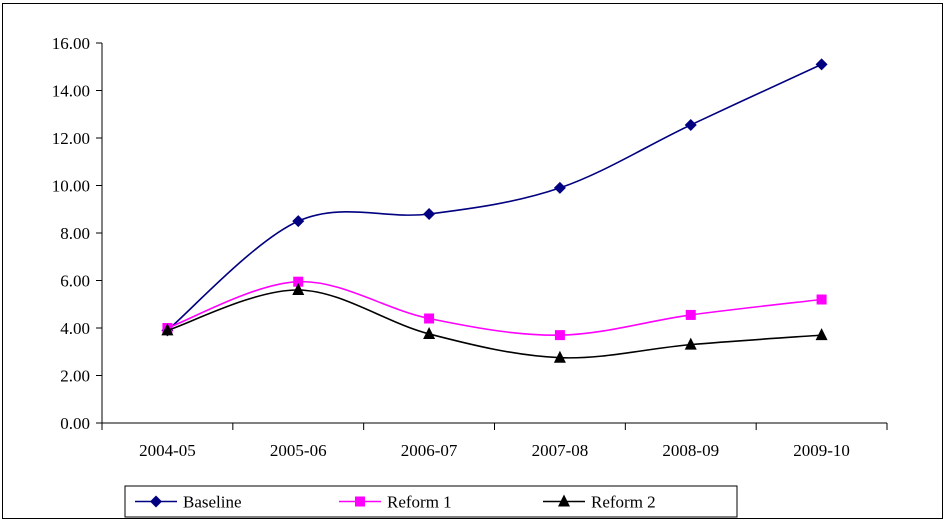 The height and width of the screenshot is (524, 947). Describe the element at coordinates (429, 450) in the screenshot. I see `x-tick-label: 2006-07` at that location.